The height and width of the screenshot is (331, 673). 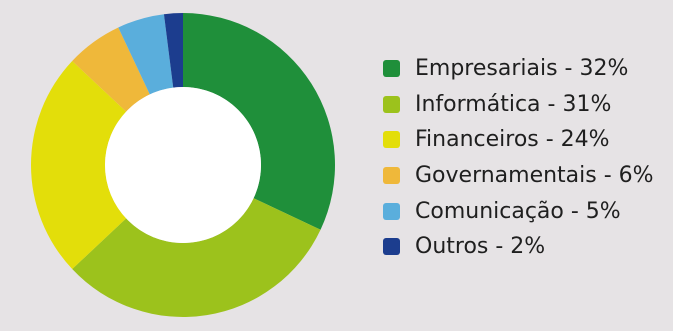 I want to click on legend-label: Governamentais - 6%, so click(x=534, y=176).